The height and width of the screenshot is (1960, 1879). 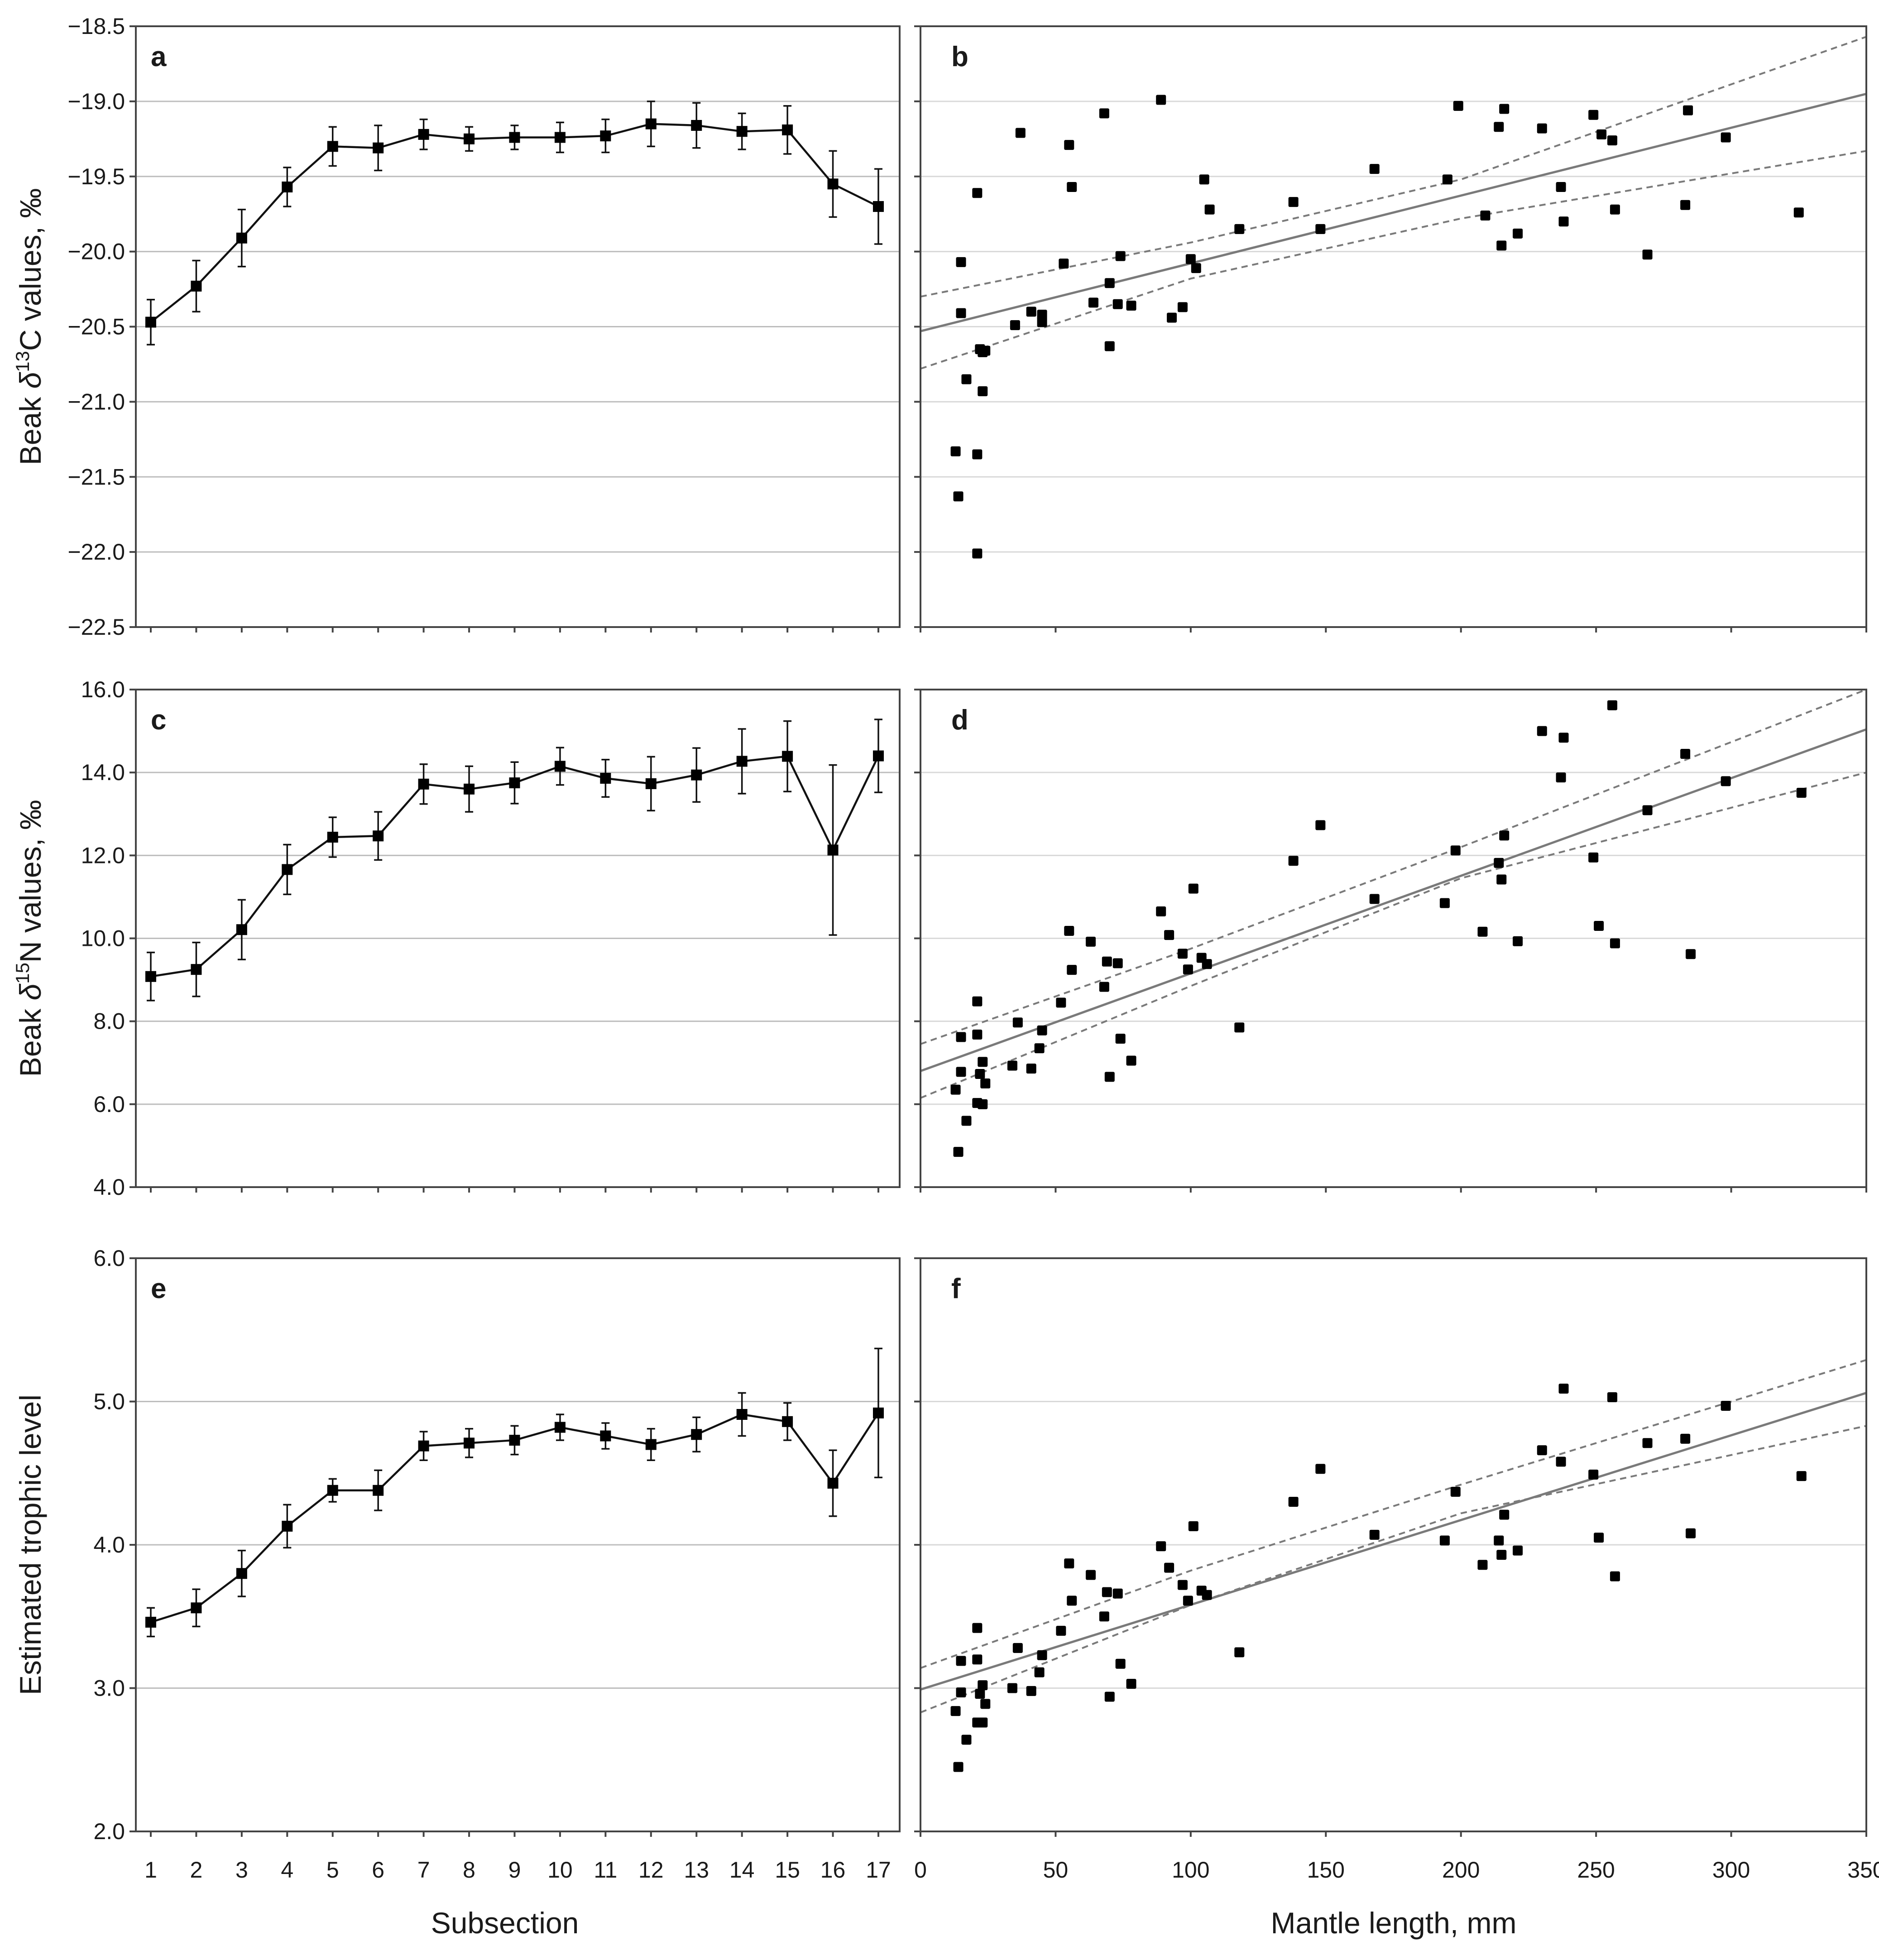 I want to click on panel-label-d: d, so click(x=959, y=720).